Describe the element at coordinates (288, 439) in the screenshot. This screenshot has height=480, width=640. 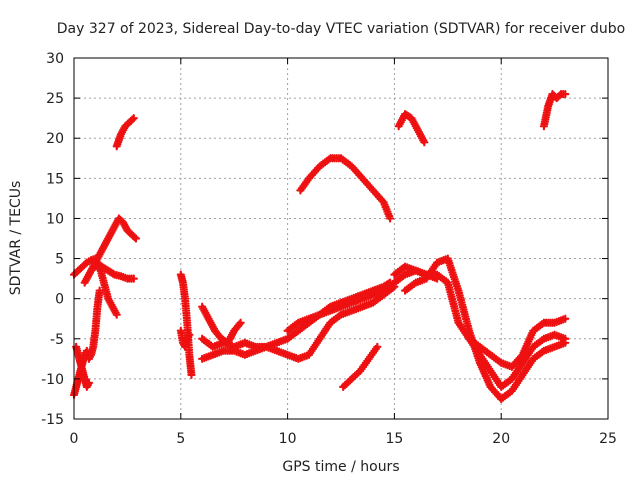
I see `x-tick-label: 10` at that location.